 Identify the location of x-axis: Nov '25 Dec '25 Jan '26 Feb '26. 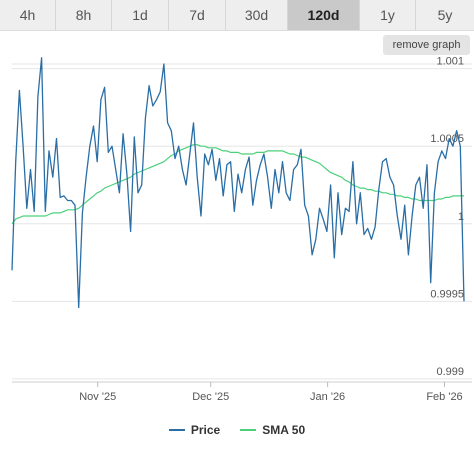
(242, 392).